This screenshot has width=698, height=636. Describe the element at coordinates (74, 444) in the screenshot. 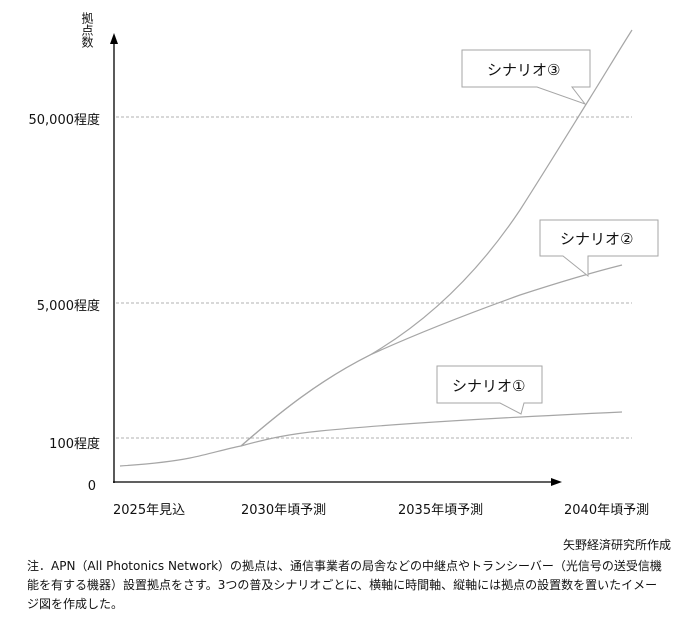

I see `y-tick-100: 100程度` at that location.